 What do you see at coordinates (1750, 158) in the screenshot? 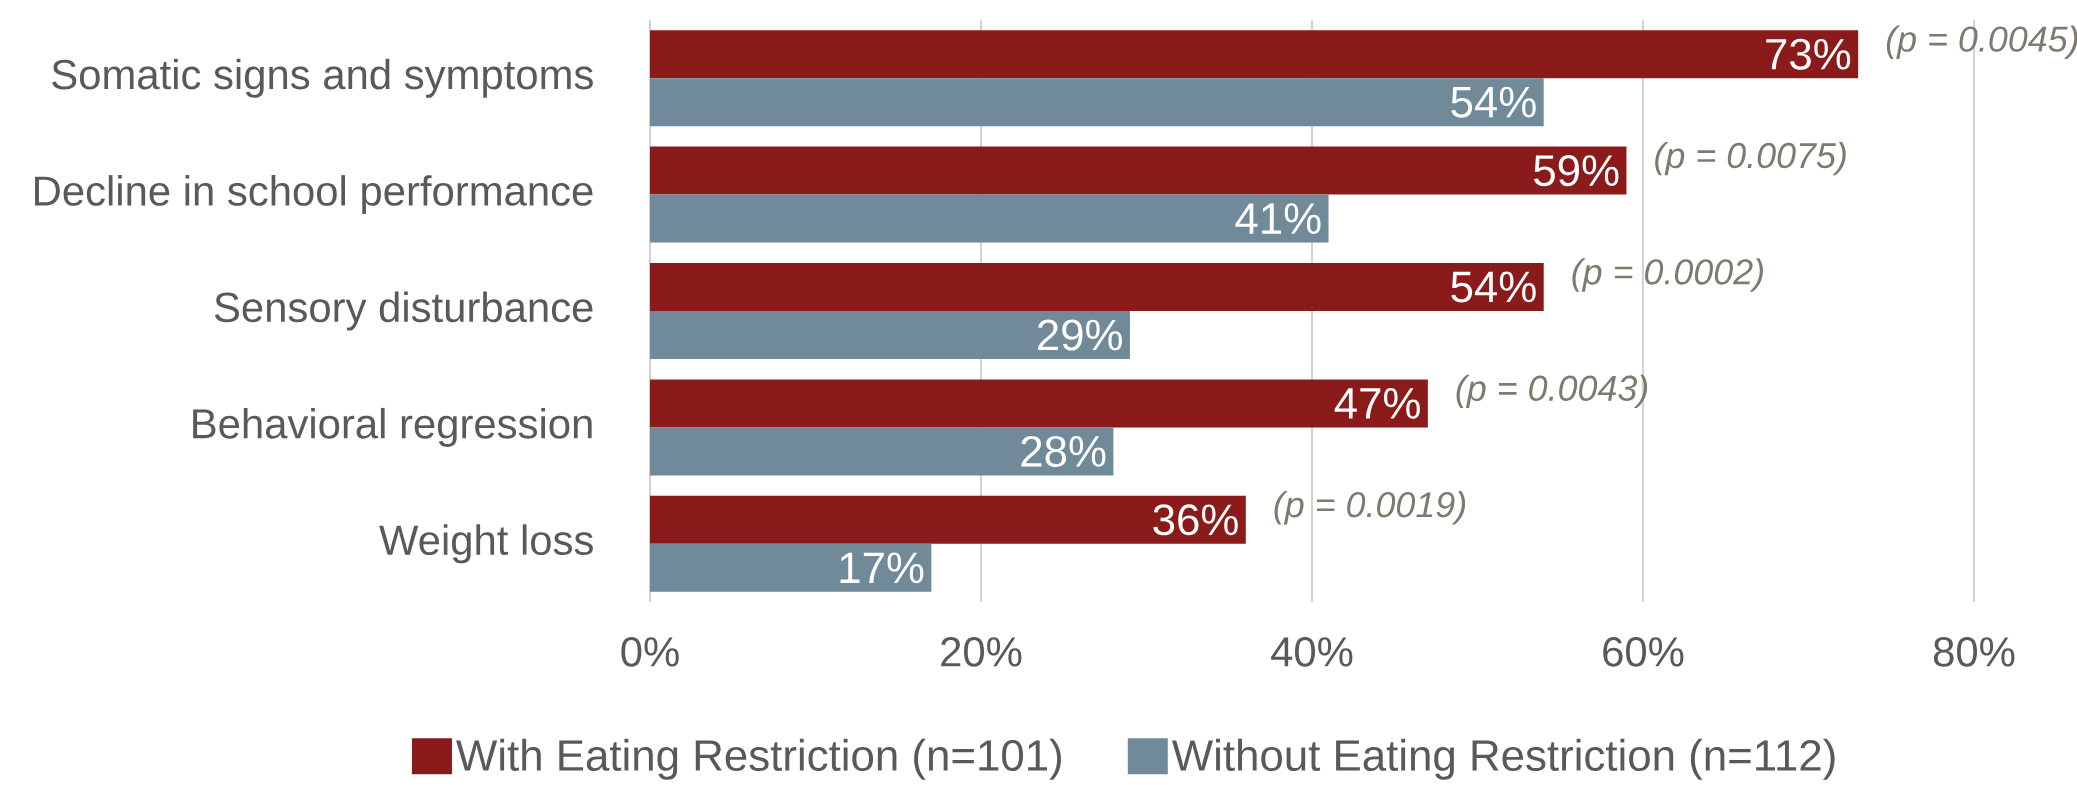
I see `annotation: (p = 0.0075)` at bounding box center [1750, 158].